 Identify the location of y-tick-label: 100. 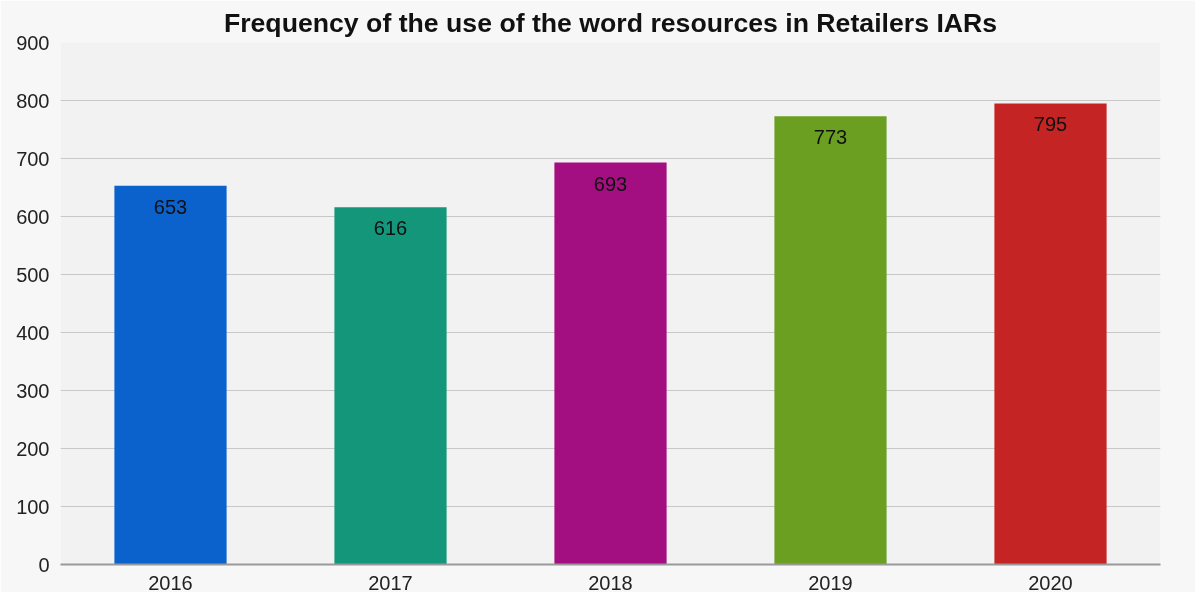
(33, 506).